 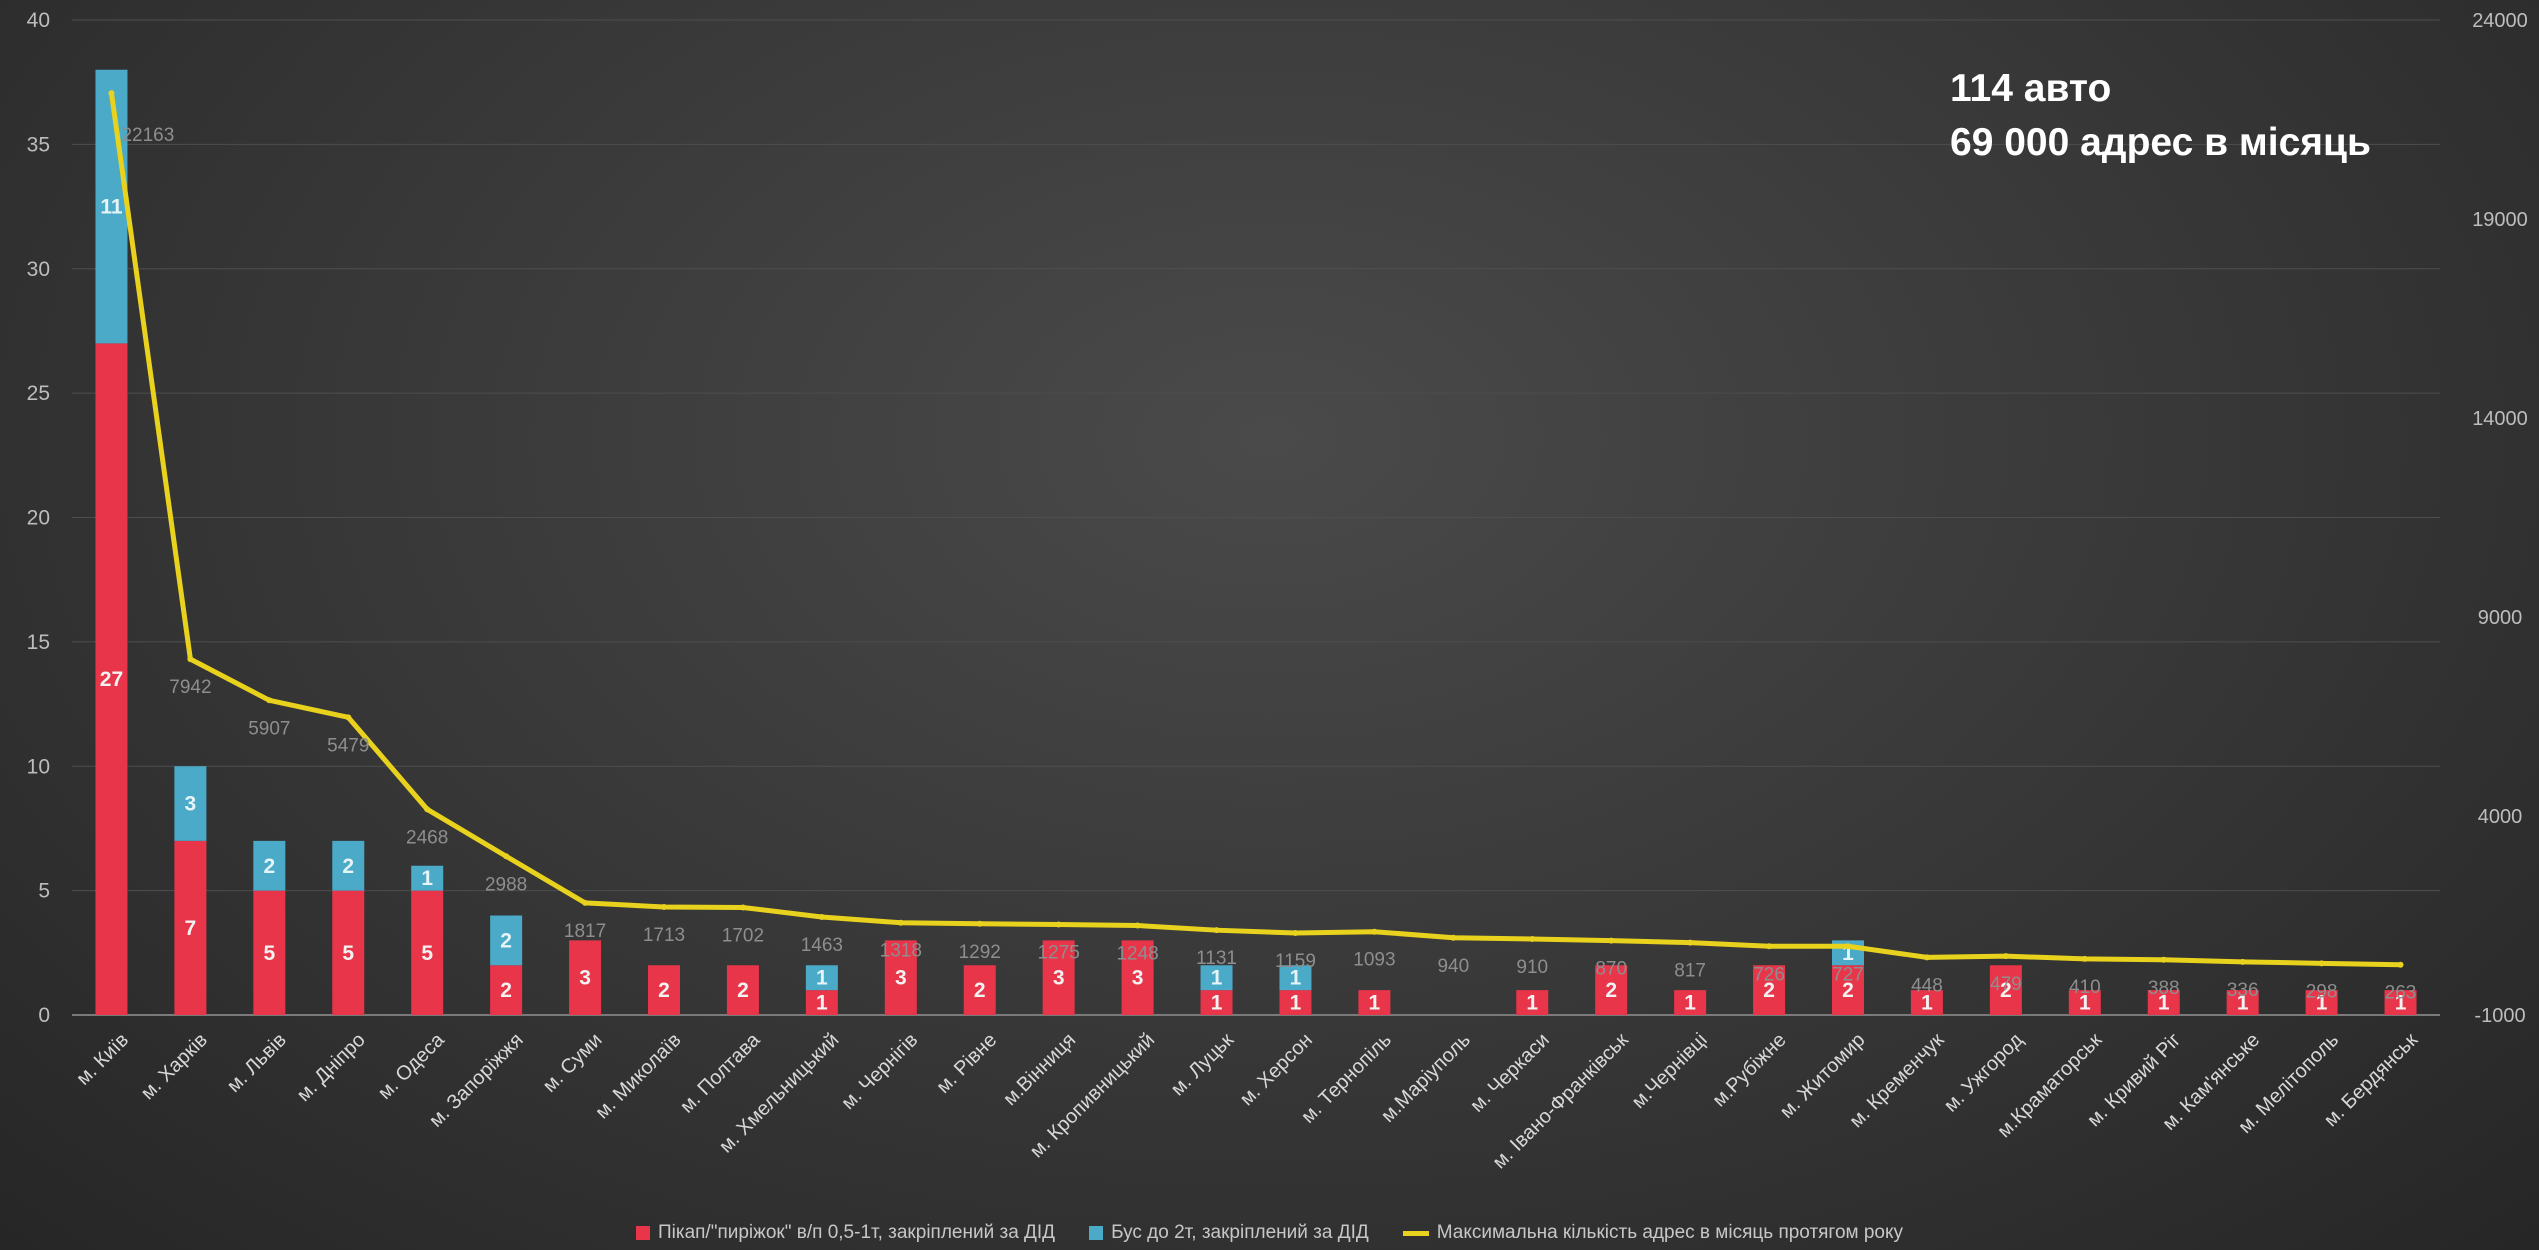 I want to click on legend-label-bus: Бус до 2т, закріплений за ДІД, so click(x=1240, y=1232).